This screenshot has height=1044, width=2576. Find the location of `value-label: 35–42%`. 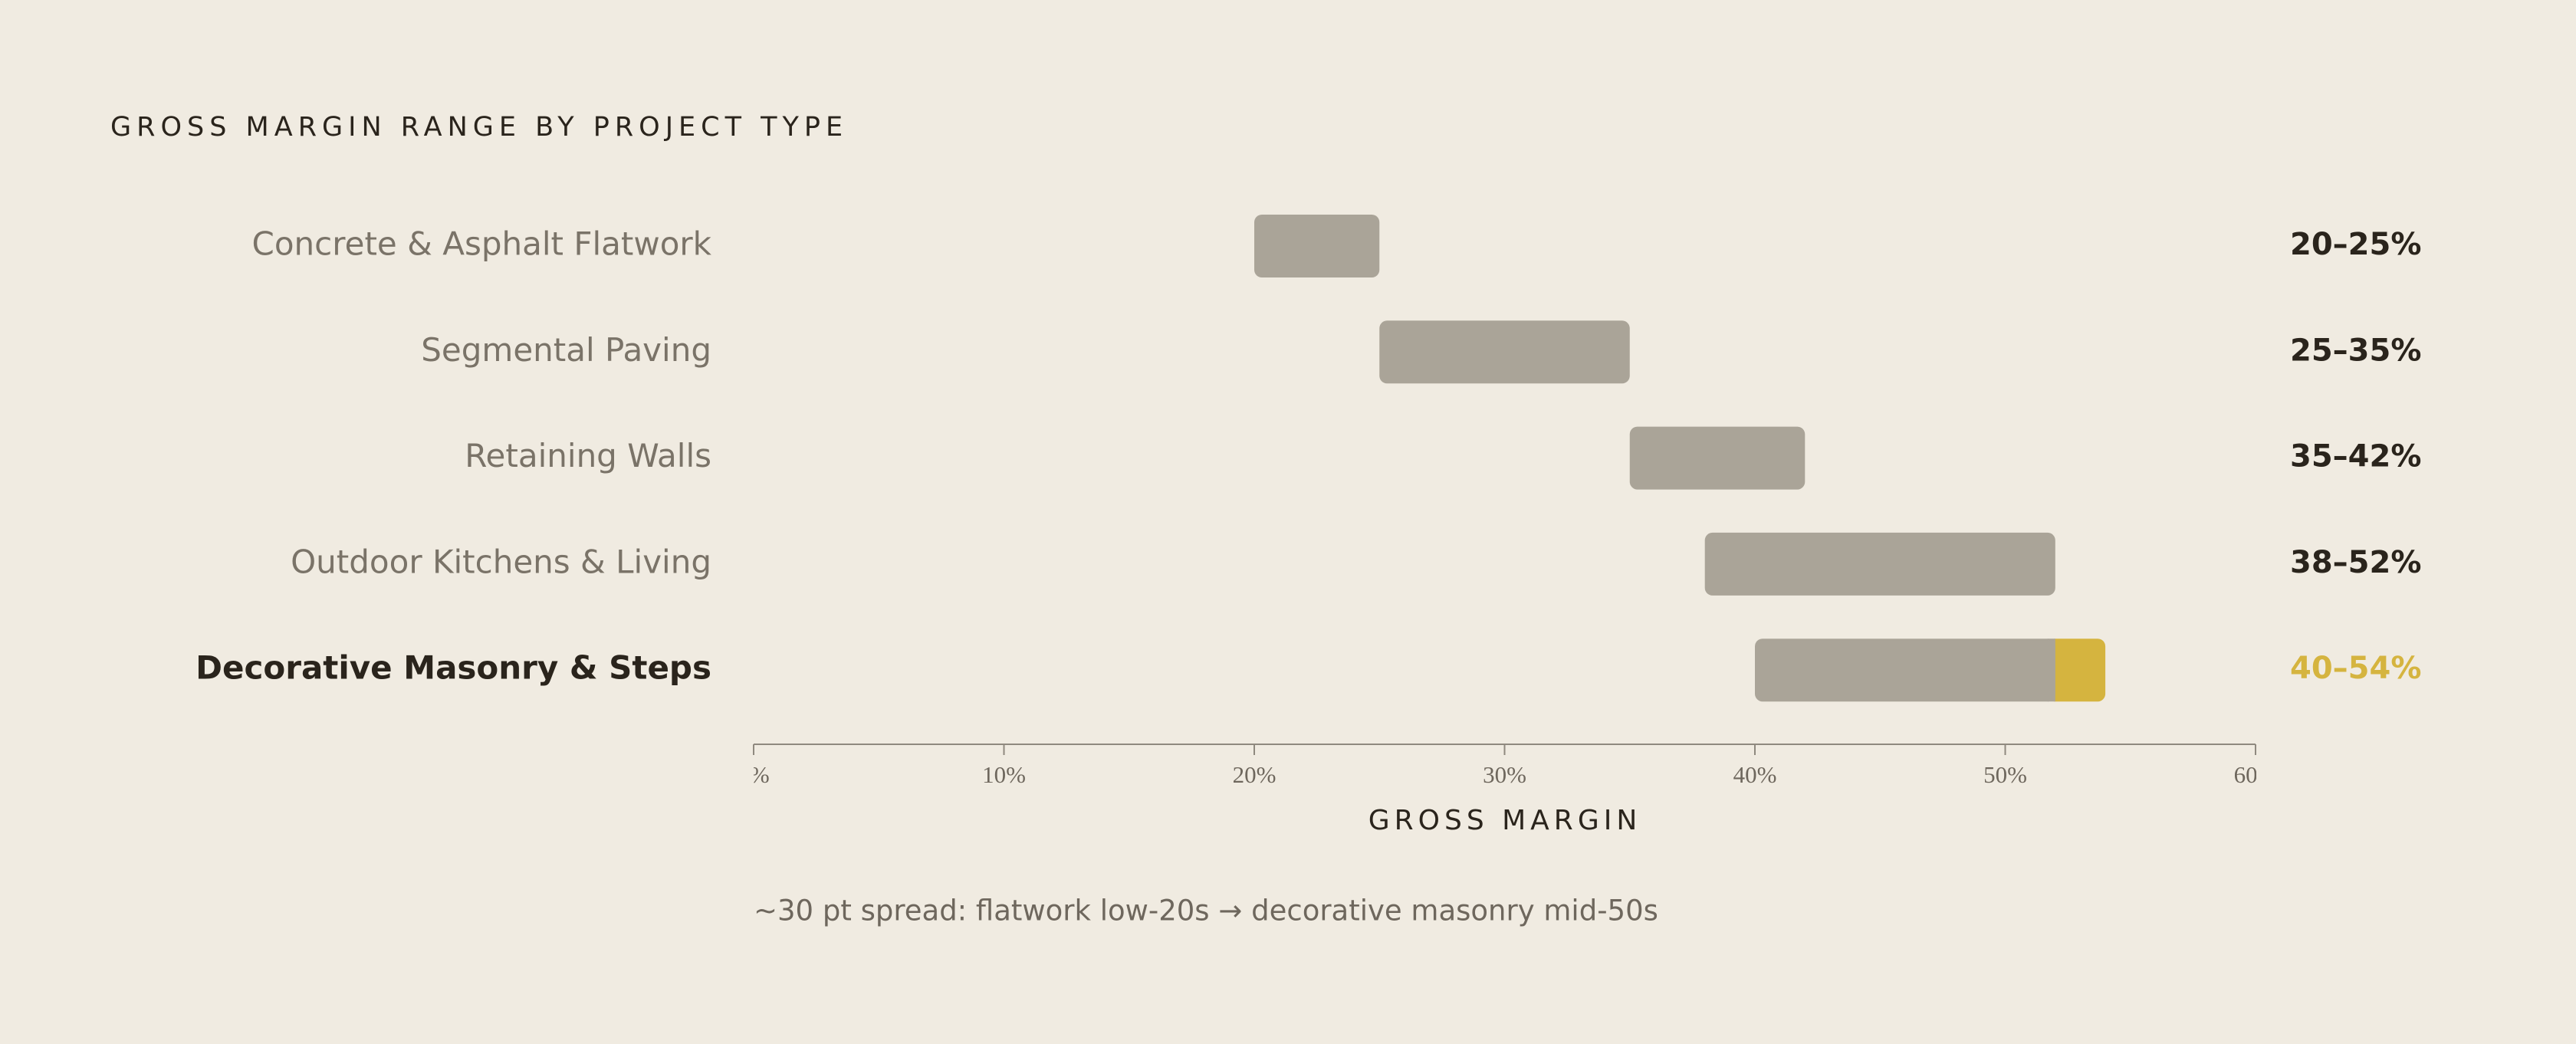

value-label: 35–42% is located at coordinates (2355, 456).